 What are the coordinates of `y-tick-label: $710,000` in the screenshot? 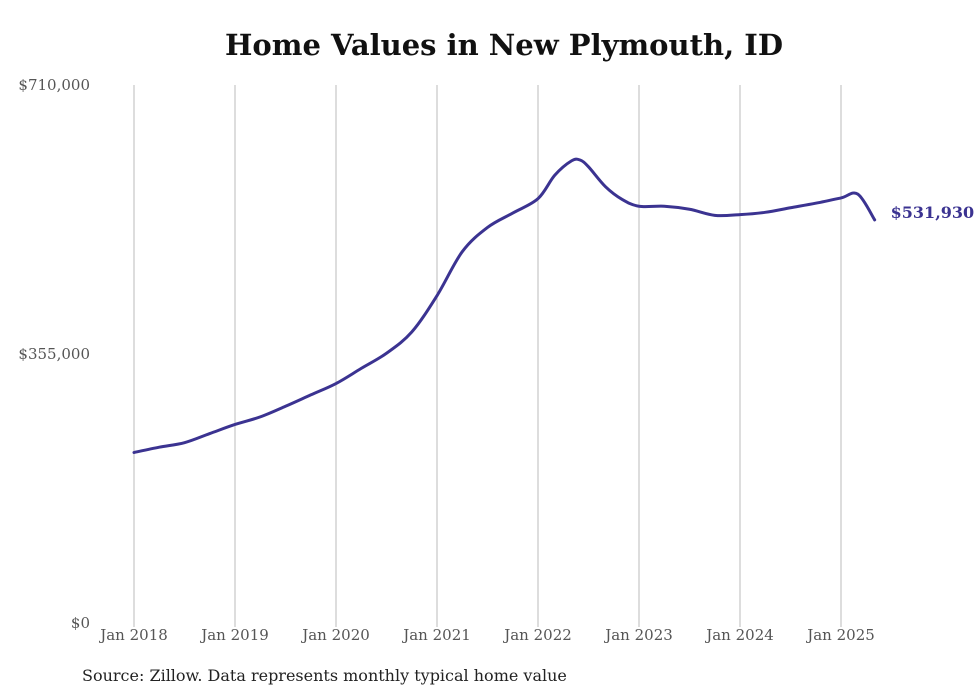 It's located at (54, 85).